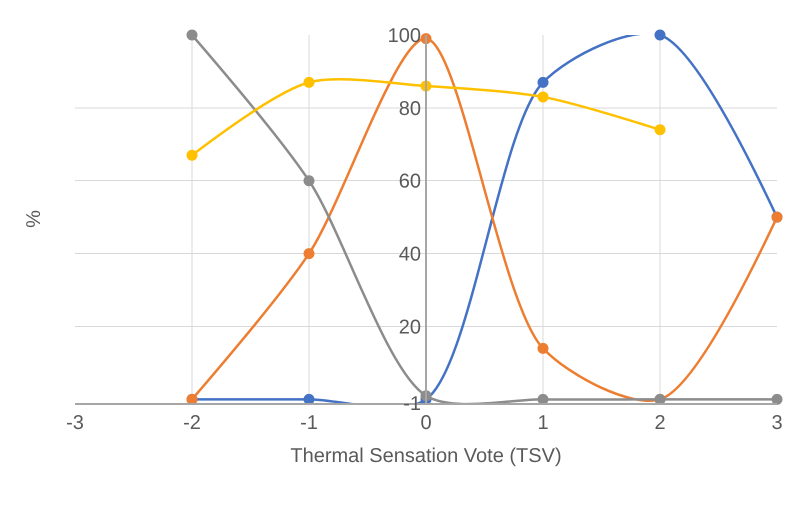  I want to click on y-tick-label: 40, so click(409, 255).